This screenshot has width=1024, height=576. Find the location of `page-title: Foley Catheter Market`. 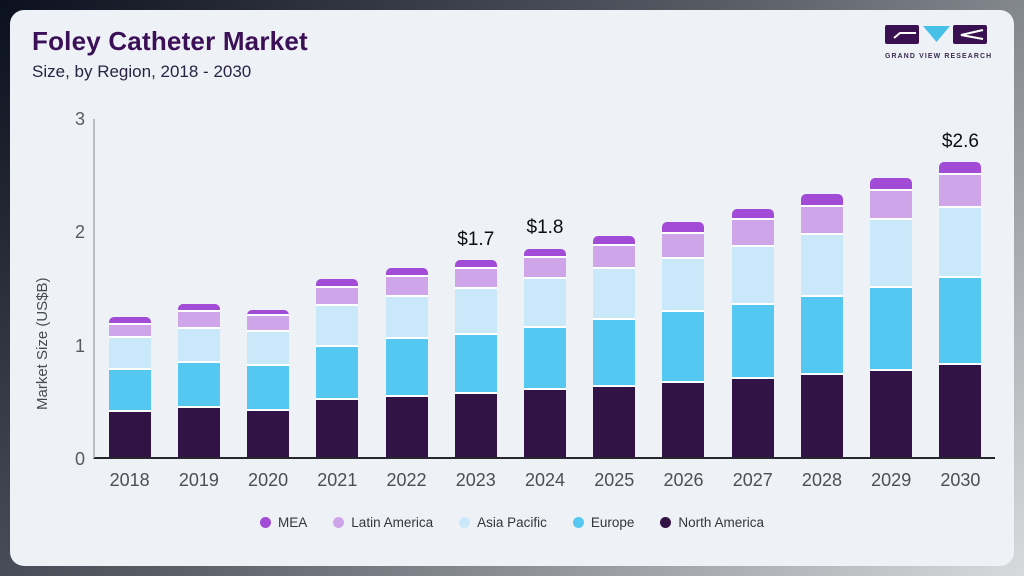

page-title: Foley Catheter Market is located at coordinates (170, 41).